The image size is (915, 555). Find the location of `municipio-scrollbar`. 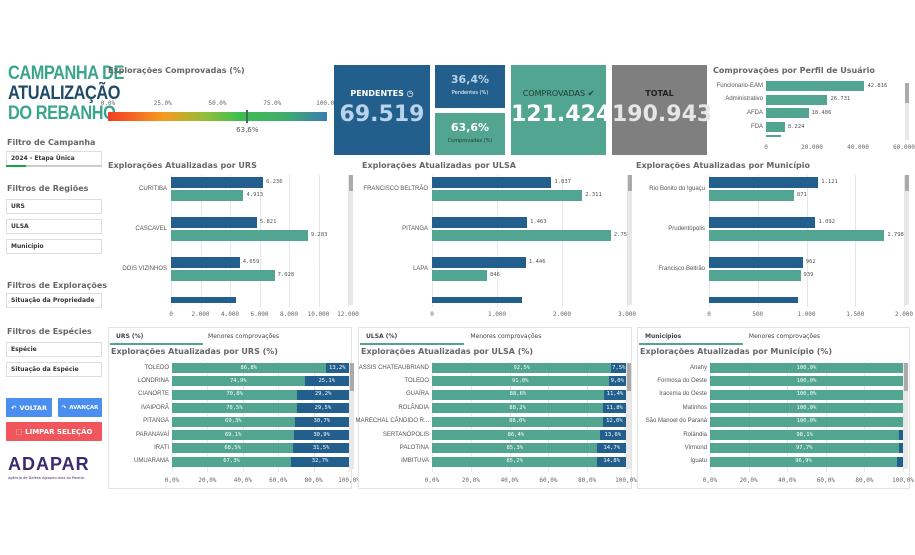

municipio-scrollbar is located at coordinates (907, 240).